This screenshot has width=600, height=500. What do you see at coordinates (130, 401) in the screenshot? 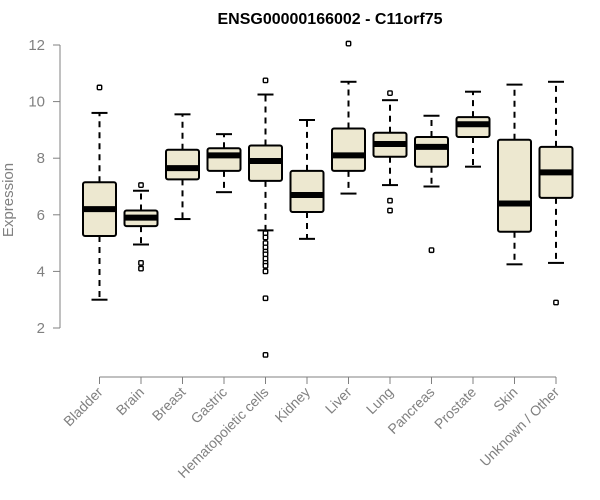
I see `x-tick-label: Brain` at bounding box center [130, 401].